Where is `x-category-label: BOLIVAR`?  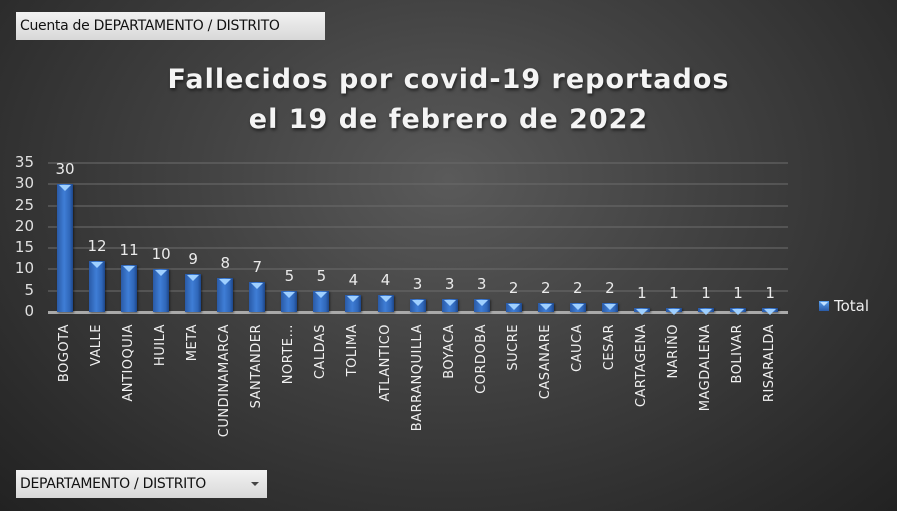 x-category-label: BOLIVAR is located at coordinates (738, 354).